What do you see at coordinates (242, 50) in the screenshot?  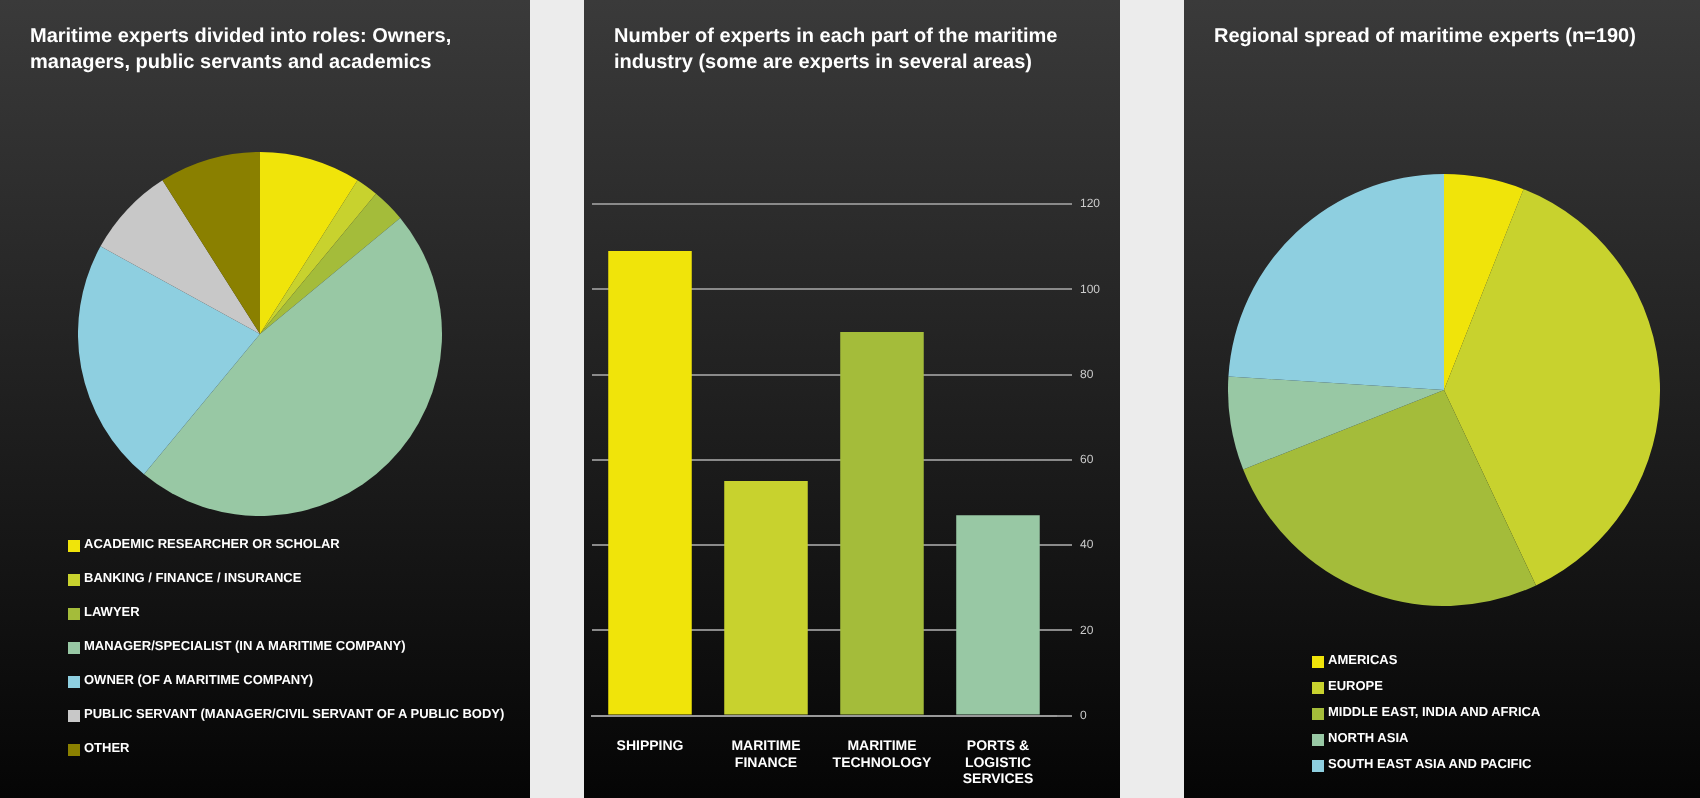 I see `text: Maritime experts divided into roles: Owners, managers, public servants and academics` at bounding box center [242, 50].